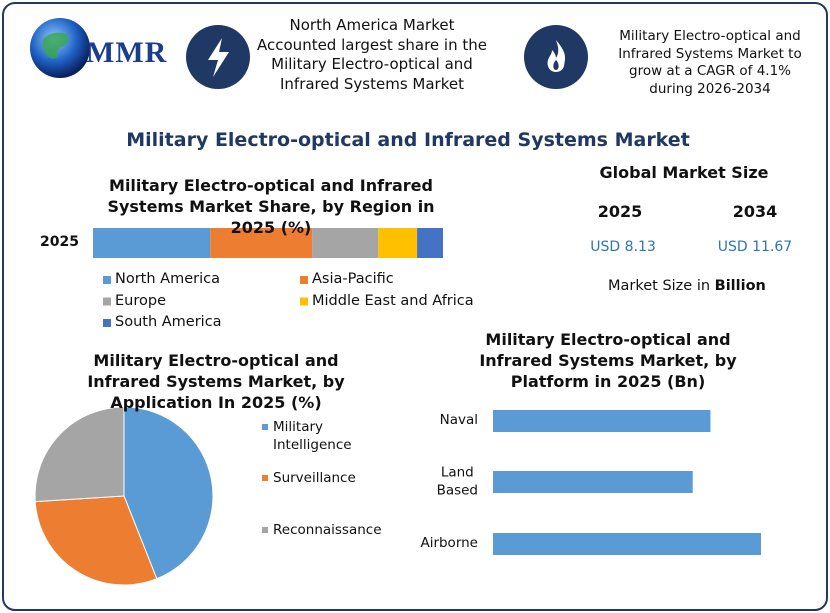 The height and width of the screenshot is (613, 830). What do you see at coordinates (327, 530) in the screenshot?
I see `legend-label: Reconnaissance` at bounding box center [327, 530].